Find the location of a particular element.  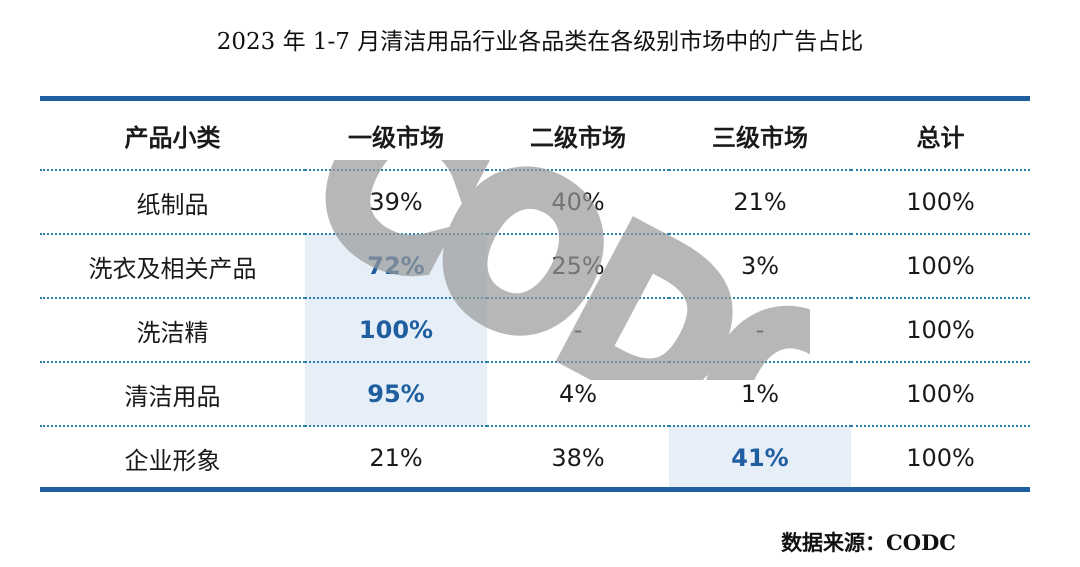

column-header: 二级市场 is located at coordinates (578, 136).